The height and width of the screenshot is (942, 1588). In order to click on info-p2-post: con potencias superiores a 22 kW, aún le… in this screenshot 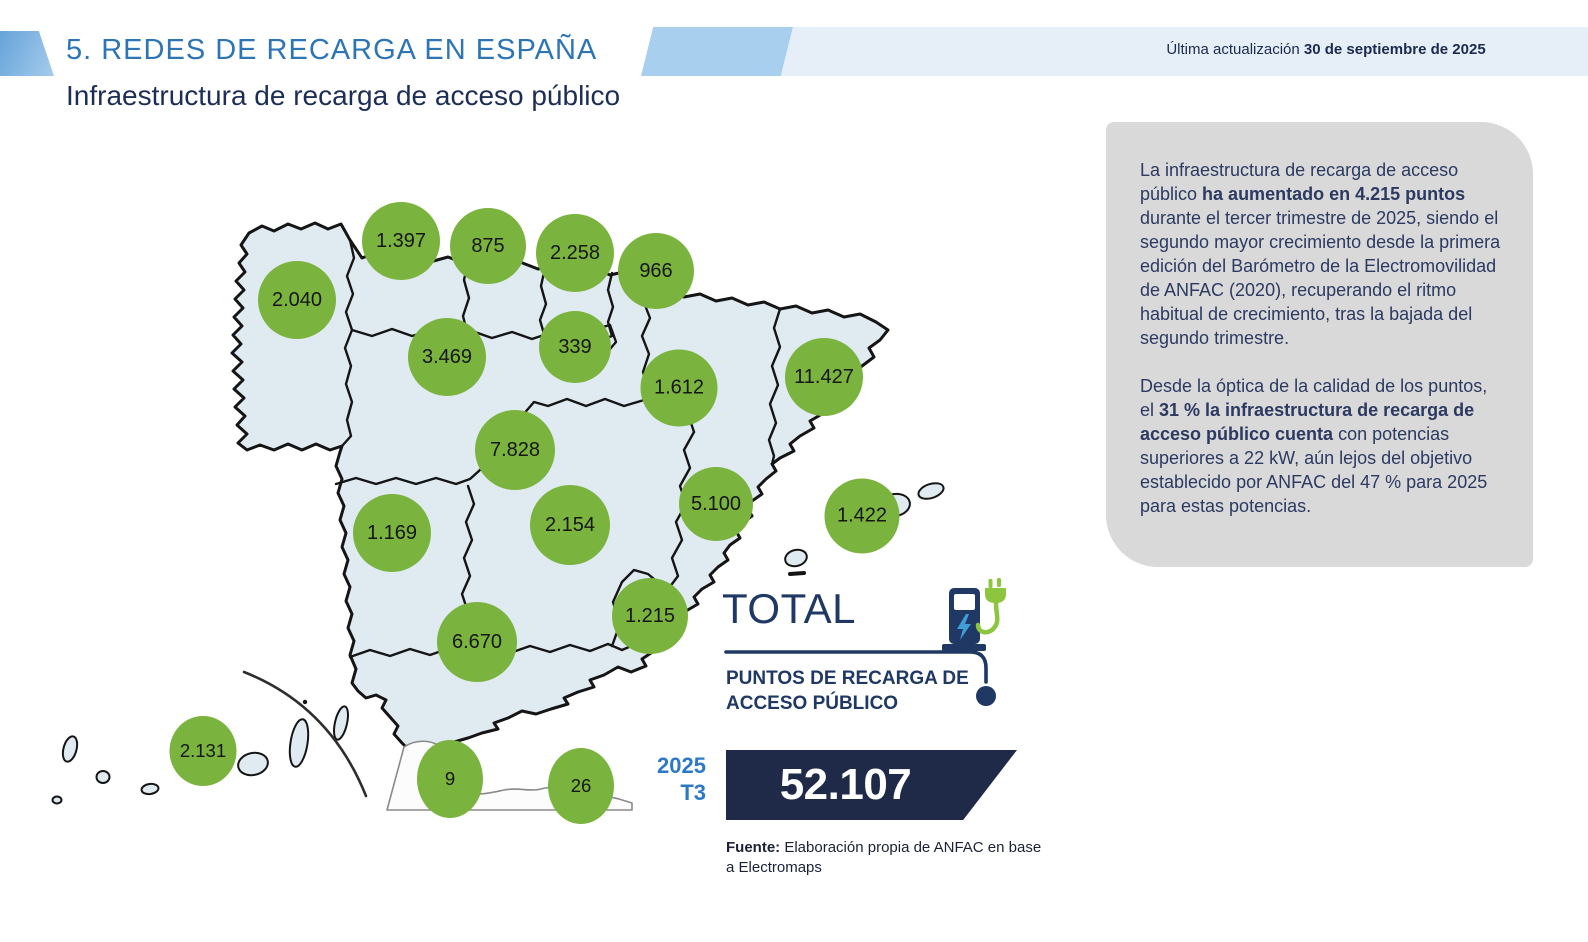, I will do `click(1314, 470)`.